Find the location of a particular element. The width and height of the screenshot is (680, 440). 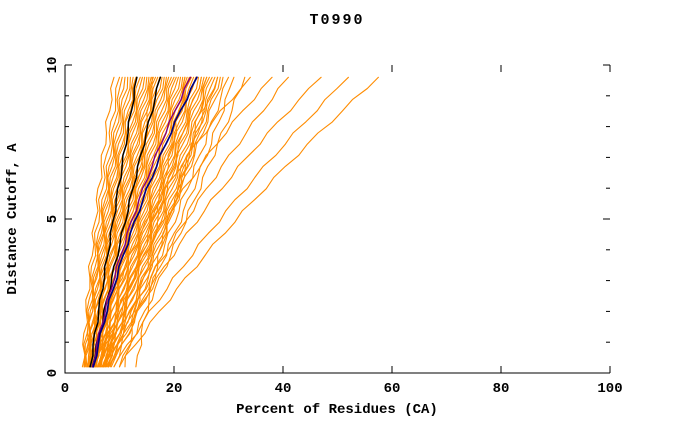

highlight-navy-line-group is located at coordinates (145, 222).